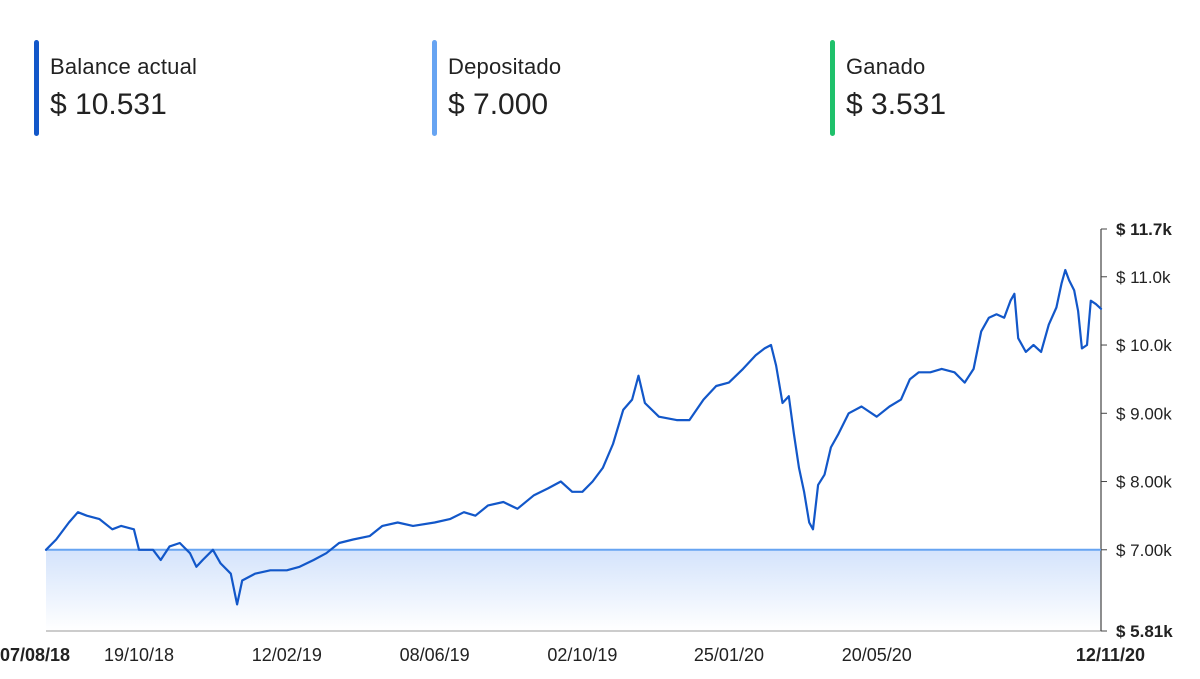 The height and width of the screenshot is (679, 1200). What do you see at coordinates (498, 104) in the screenshot?
I see `stat-deposited-value: $ 7.000` at bounding box center [498, 104].